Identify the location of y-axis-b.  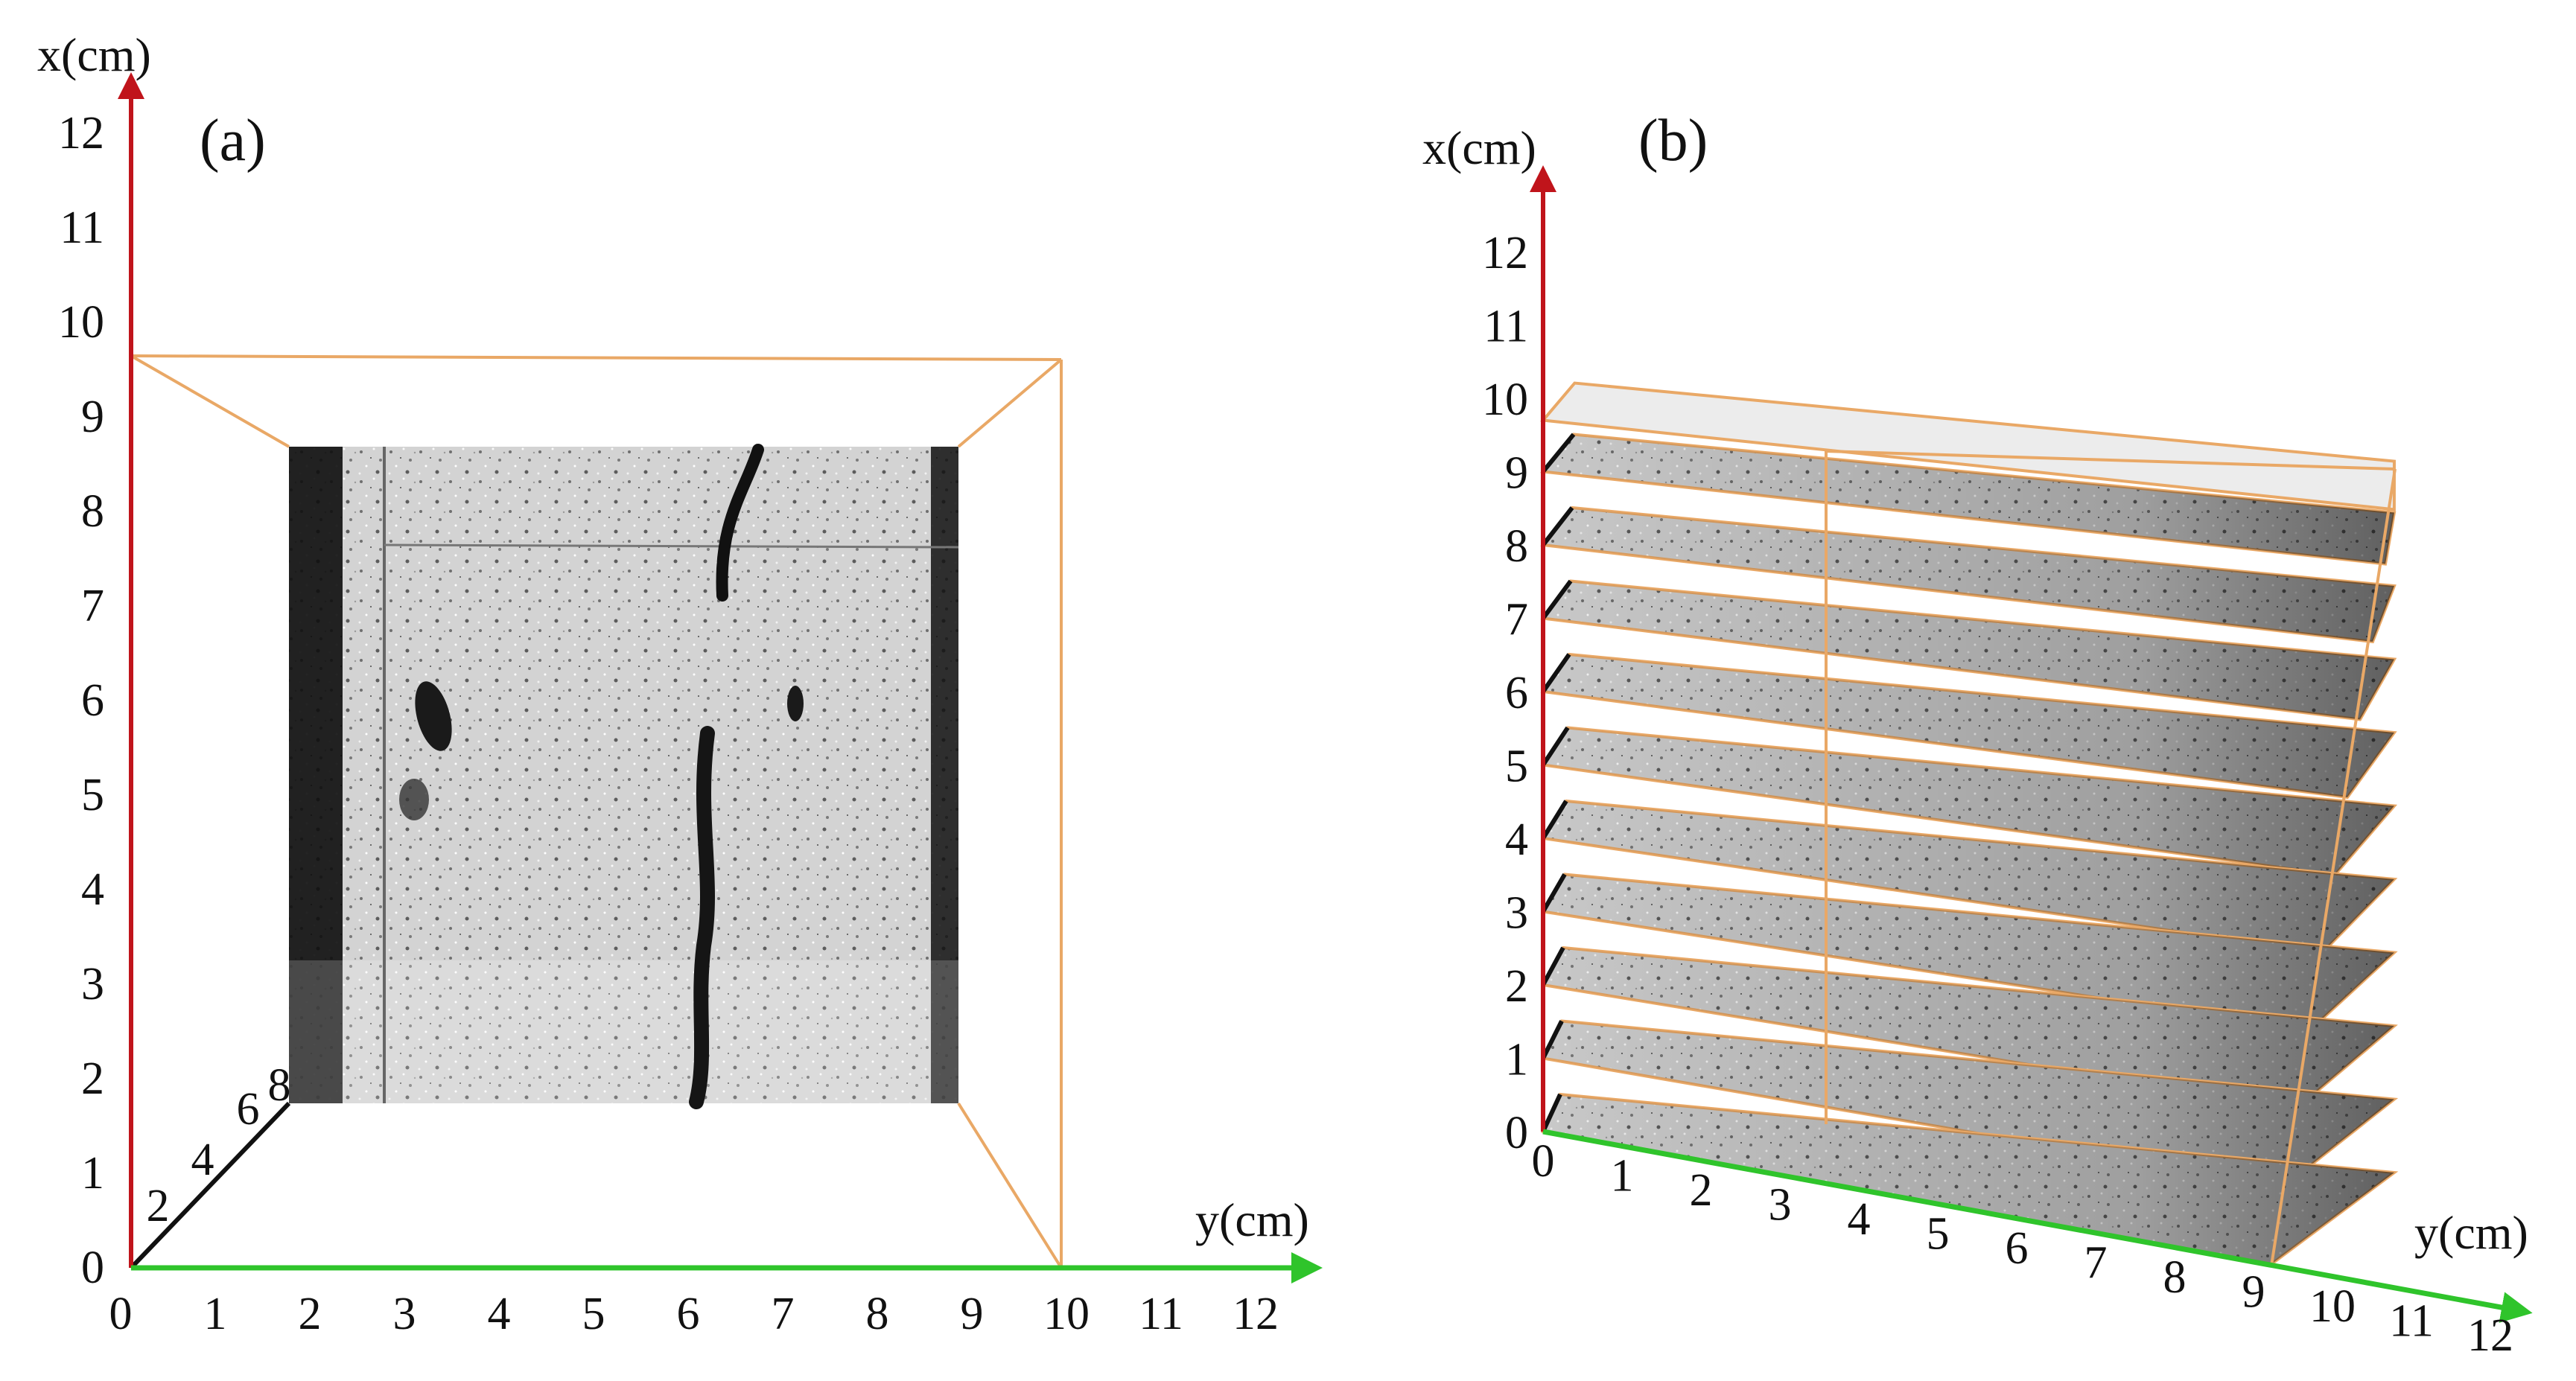
(2037, 1226).